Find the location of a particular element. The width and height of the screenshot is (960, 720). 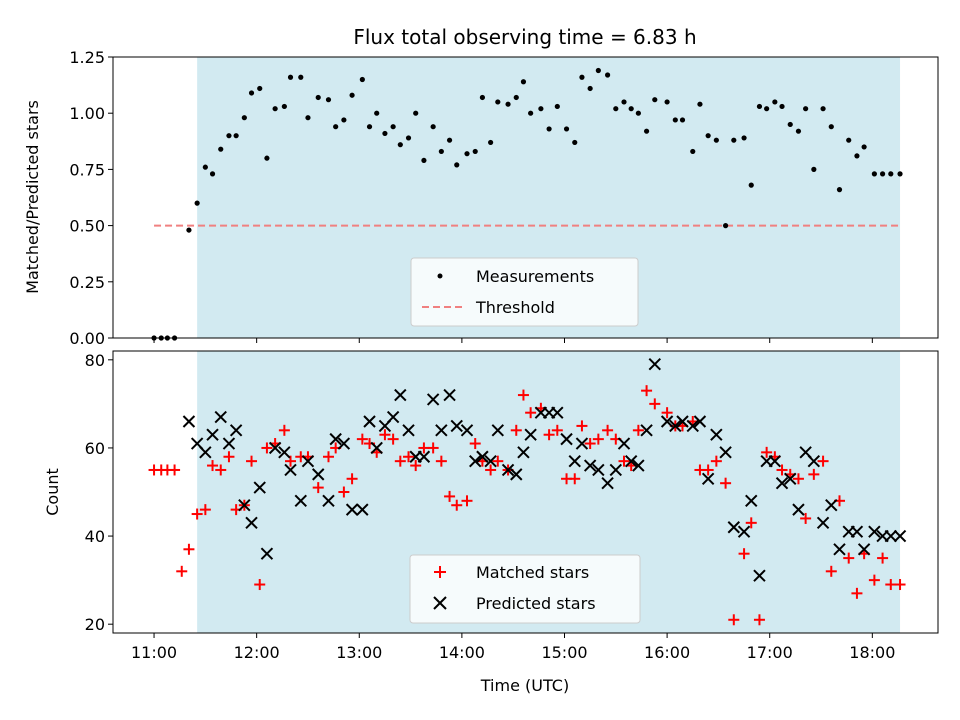

bottom-xlabel: Time (UTC) is located at coordinates (524, 685).